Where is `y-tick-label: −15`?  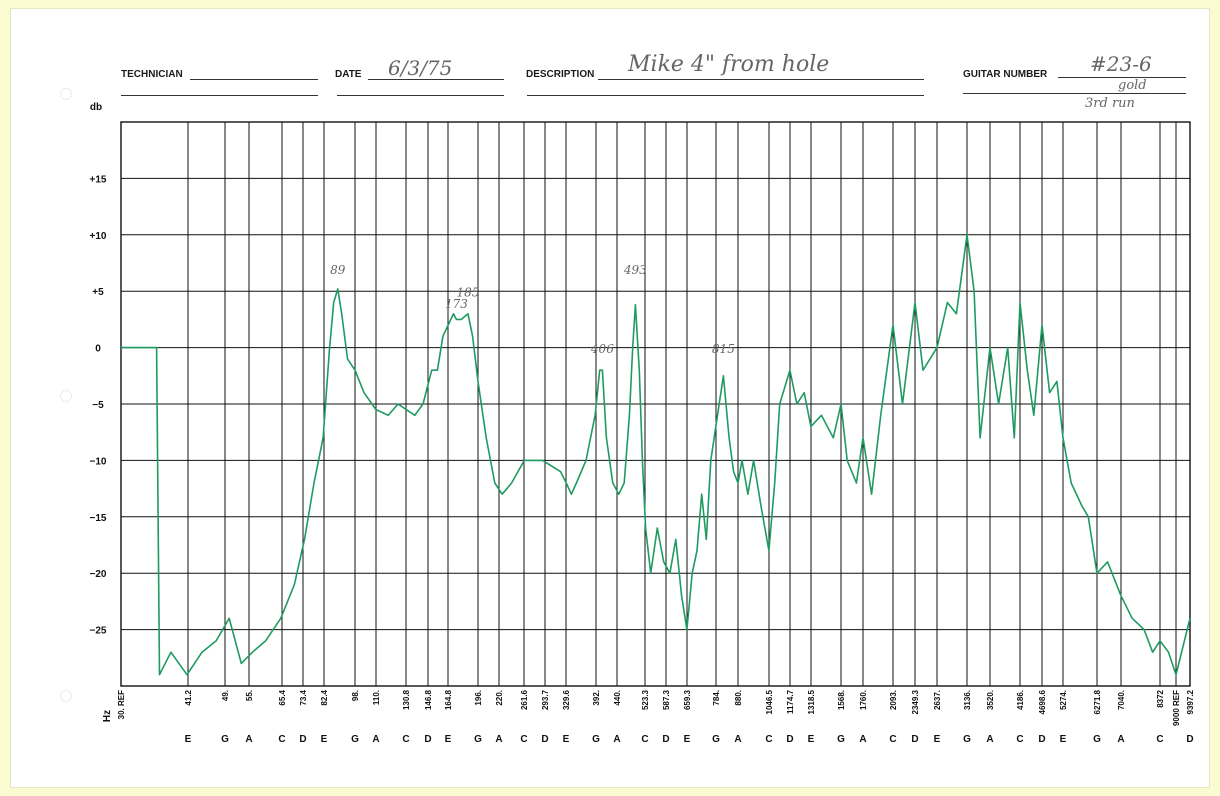
y-tick-label: −15 is located at coordinates (98, 518).